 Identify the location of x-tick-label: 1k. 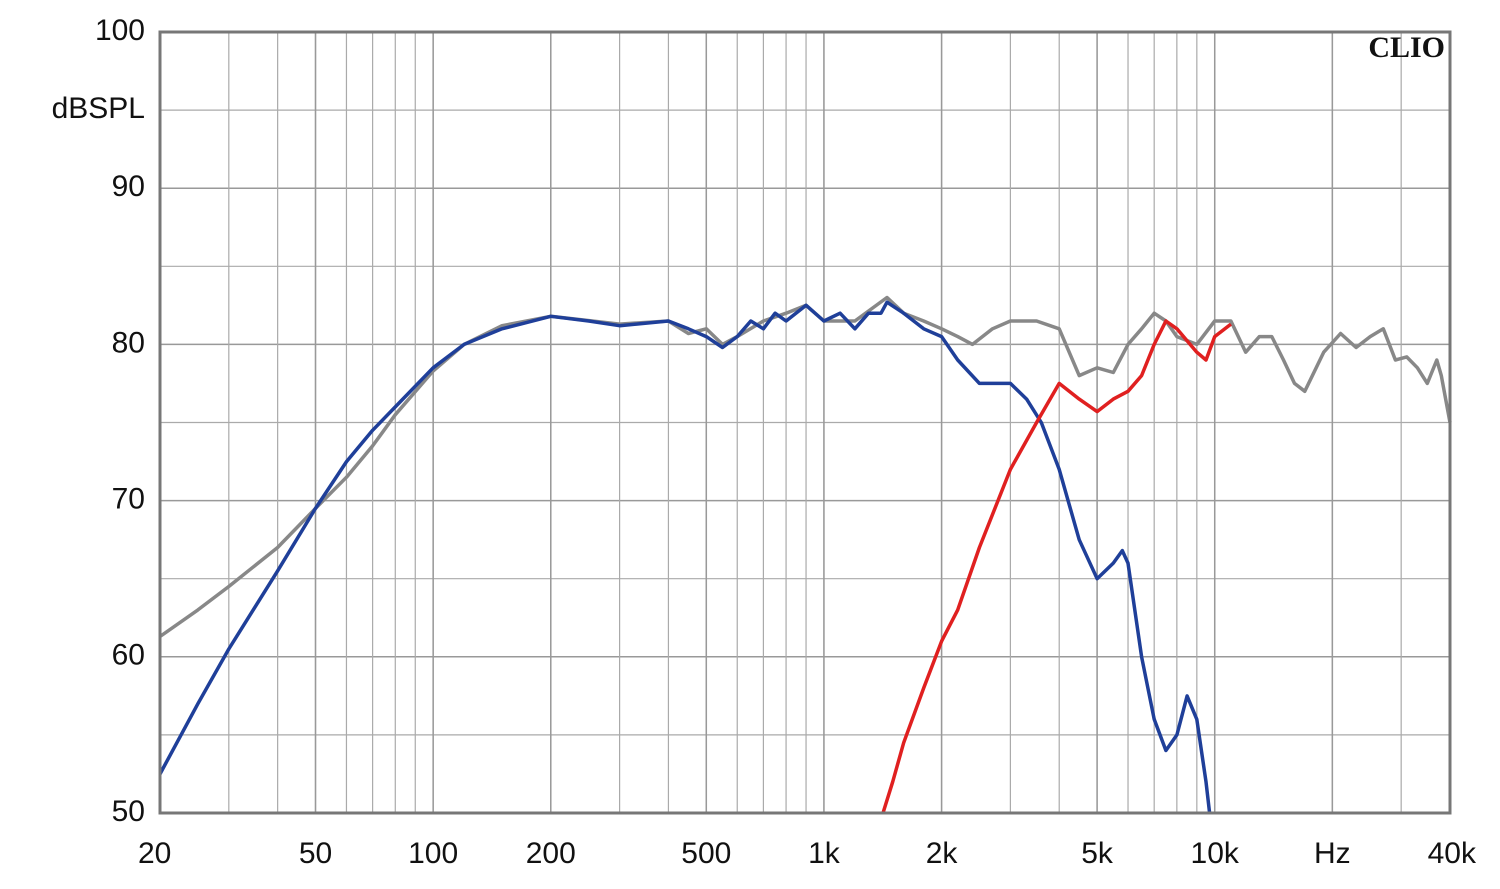
(824, 853).